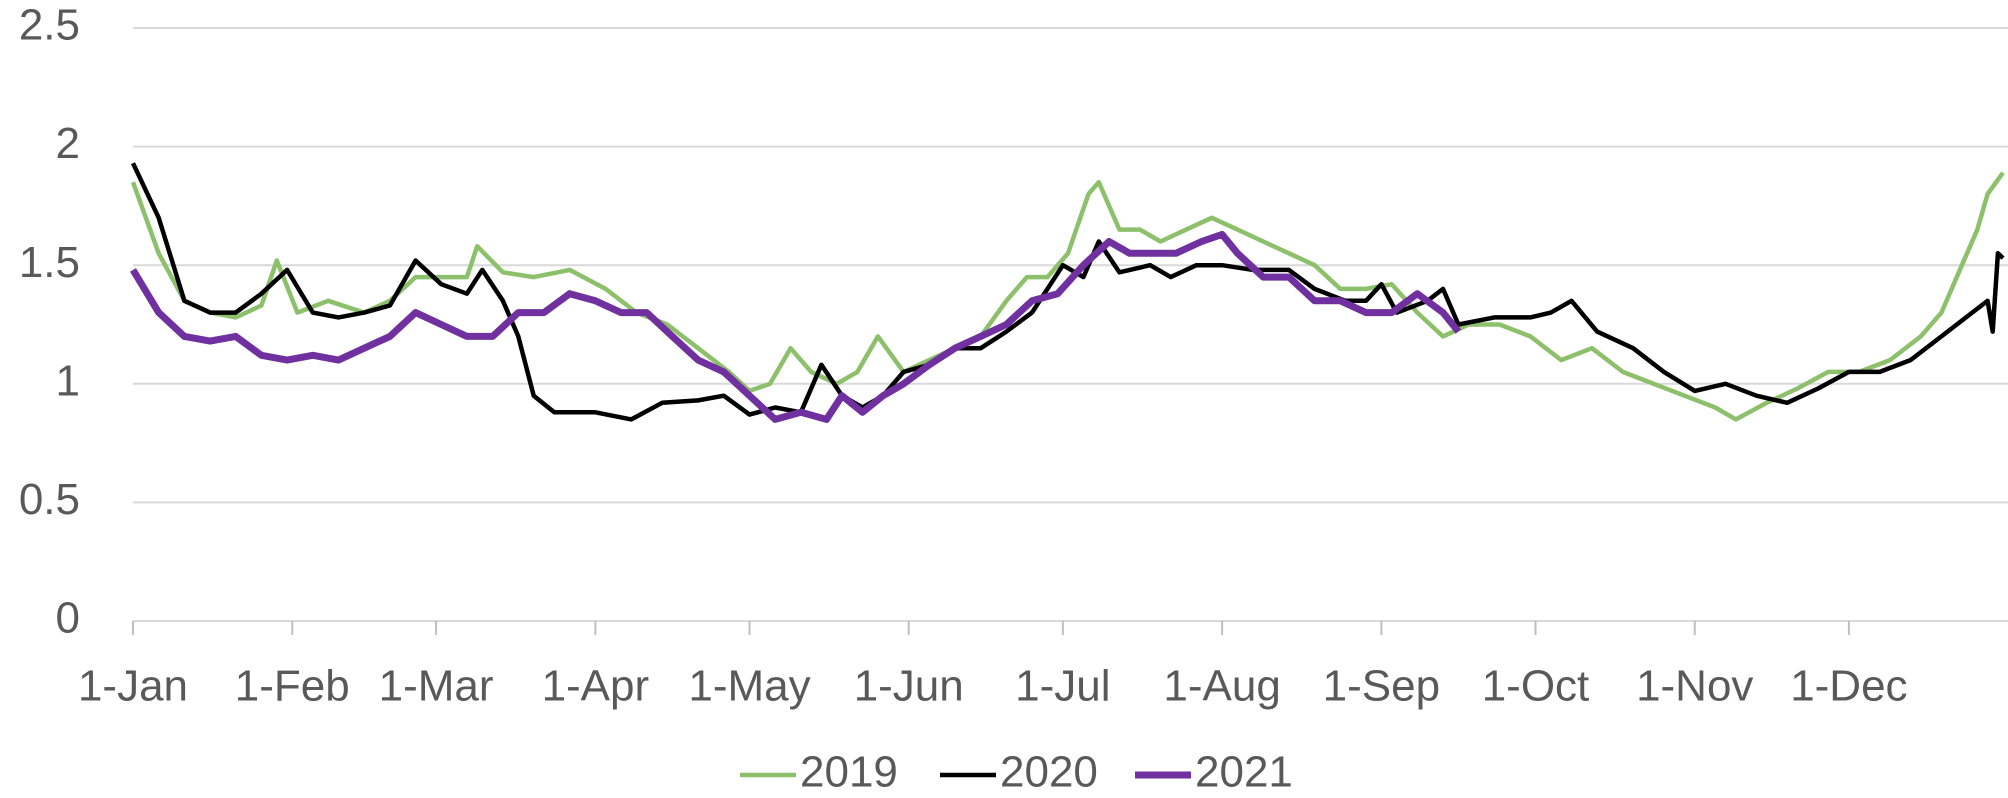 This screenshot has height=798, width=2008. What do you see at coordinates (1049, 772) in the screenshot?
I see `legend-label: 2020` at bounding box center [1049, 772].